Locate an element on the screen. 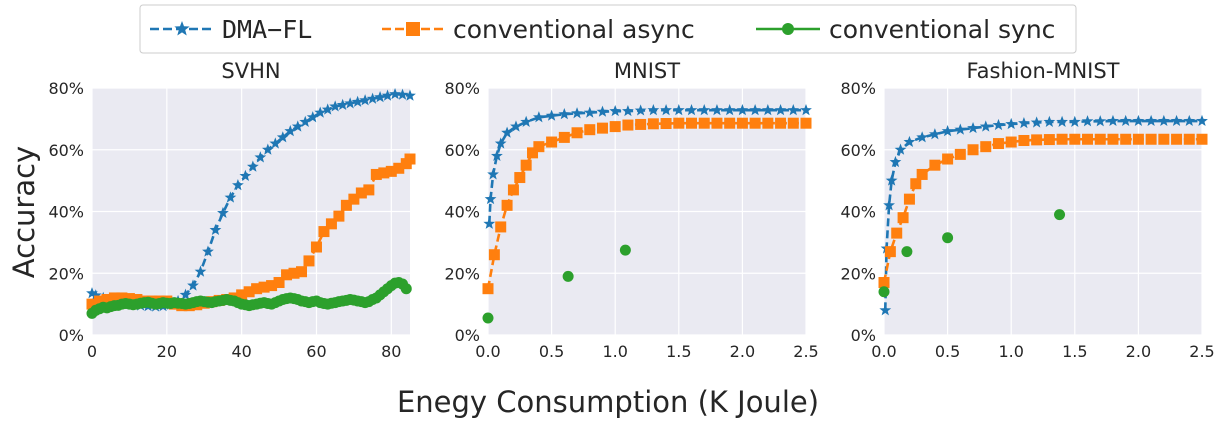 Image resolution: width=1222 pixels, height=421 pixels. legend-frame is located at coordinates (608, 29).